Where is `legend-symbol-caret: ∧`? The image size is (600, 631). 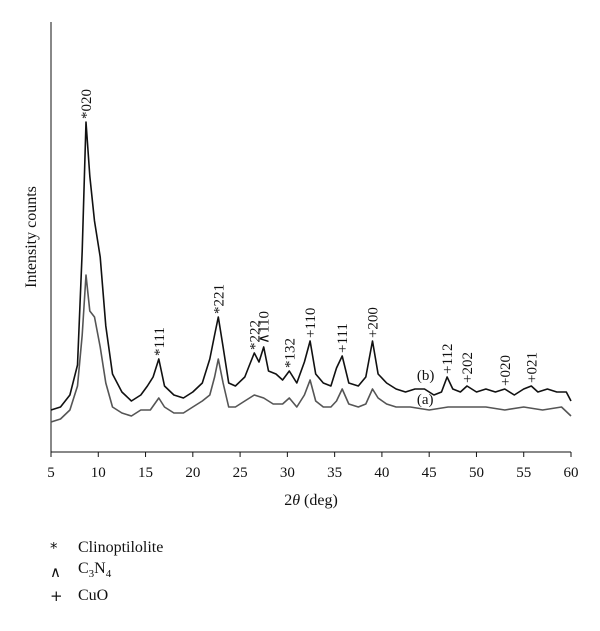 legend-symbol-caret: ∧ is located at coordinates (55, 572).